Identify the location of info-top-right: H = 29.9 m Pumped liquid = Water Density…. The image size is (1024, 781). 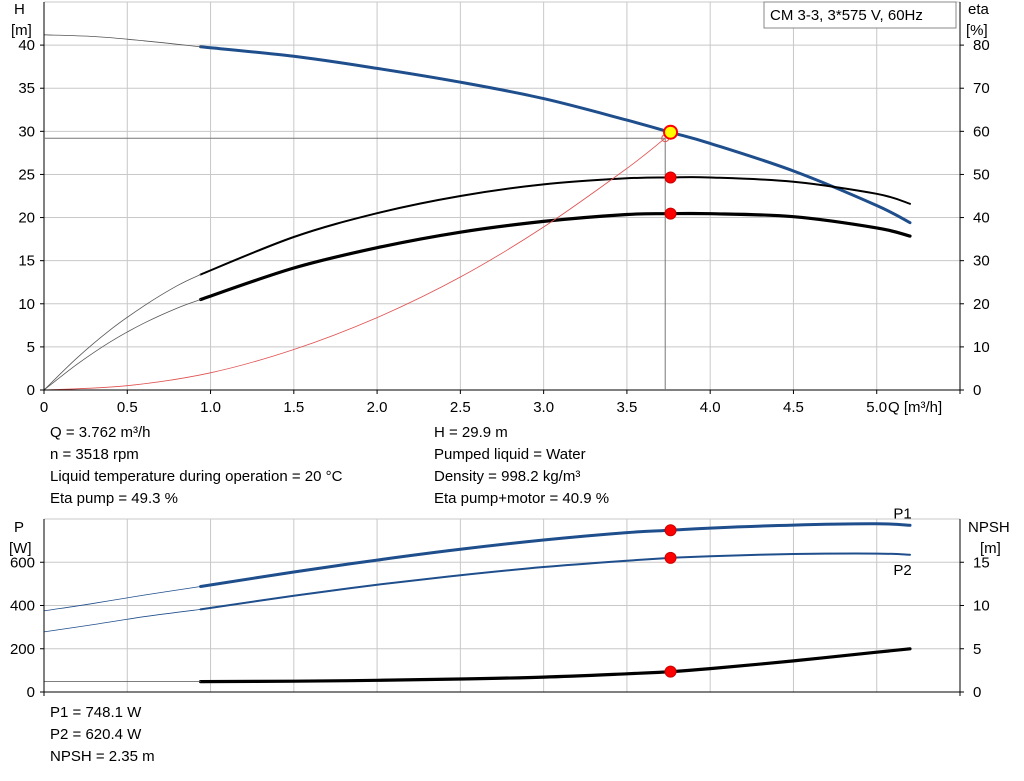
(521, 466).